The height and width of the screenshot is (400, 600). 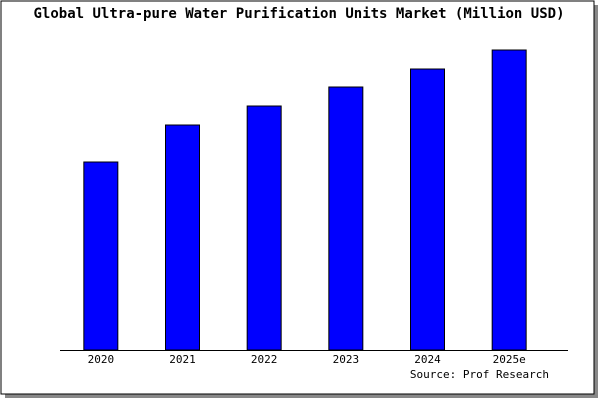 I want to click on x-tick-label: 2025e, so click(x=509, y=359).